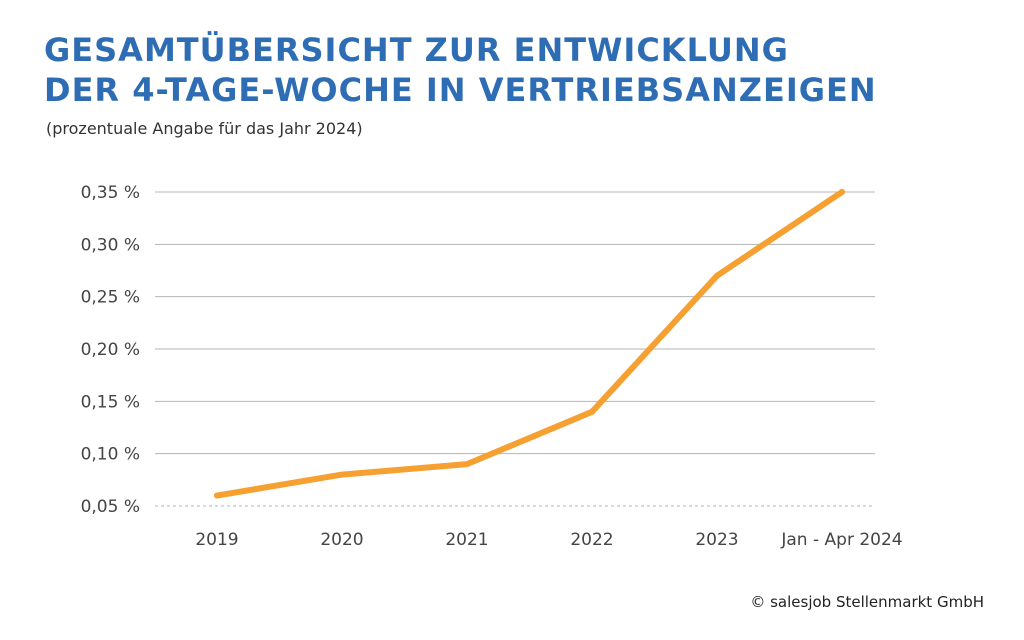 Image resolution: width=1024 pixels, height=640 pixels. I want to click on y-tick-label: 0,30 %, so click(110, 245).